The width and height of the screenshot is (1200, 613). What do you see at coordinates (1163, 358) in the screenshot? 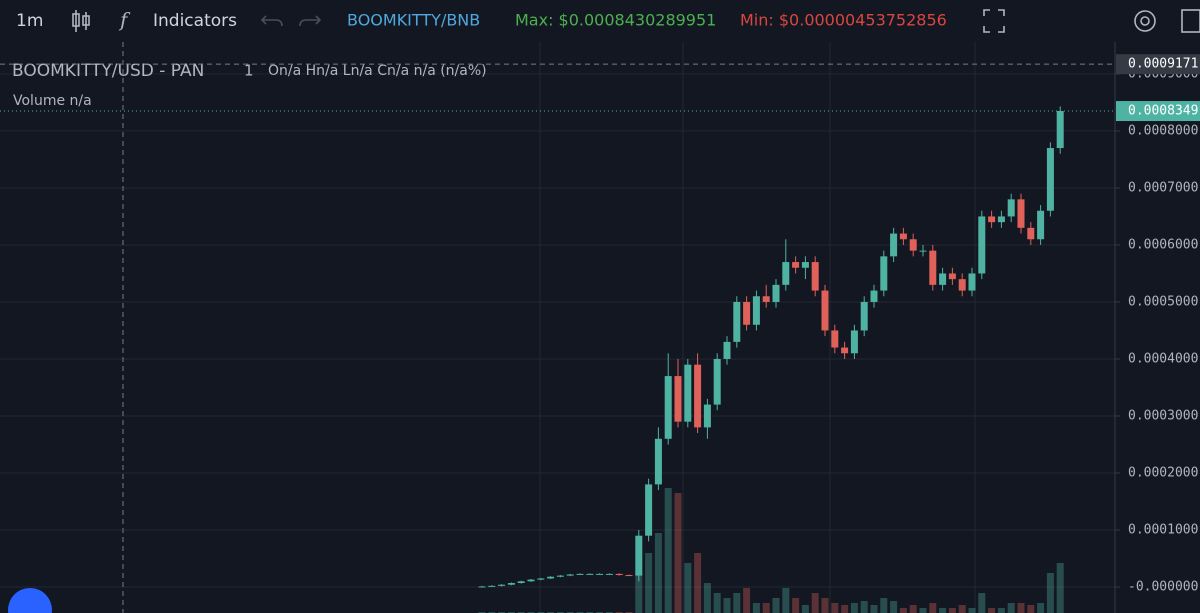
I see `y-tick-label: 0.0004000` at bounding box center [1163, 358].